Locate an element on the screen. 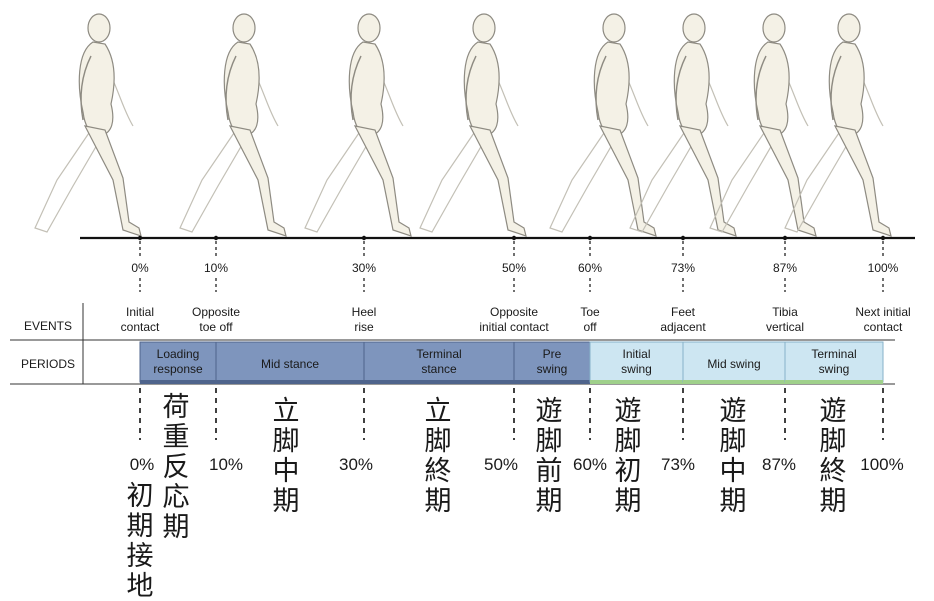 This screenshot has width=934, height=601. tick-percent-label: 0% is located at coordinates (140, 268).